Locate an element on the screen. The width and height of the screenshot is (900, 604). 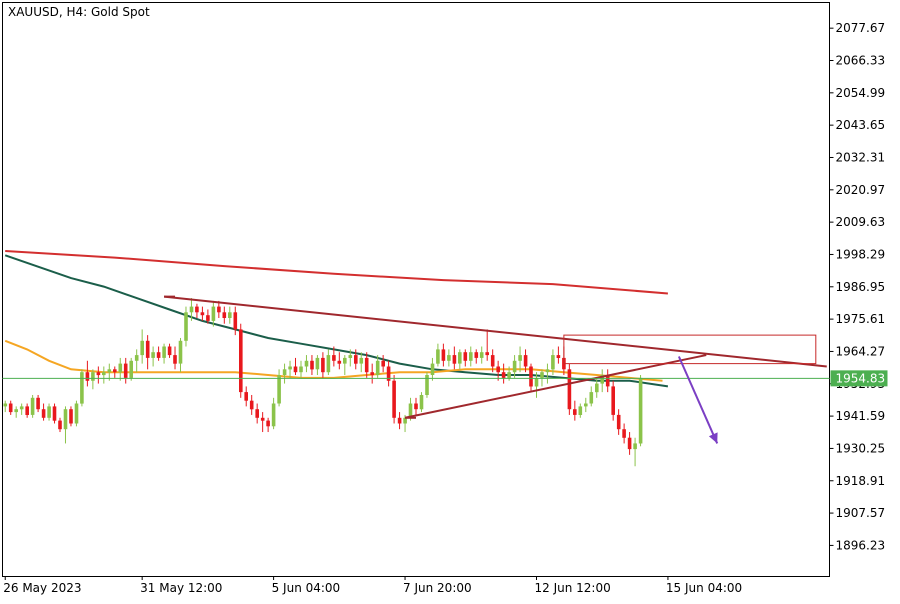
trendline-lower is located at coordinates (555, 386).